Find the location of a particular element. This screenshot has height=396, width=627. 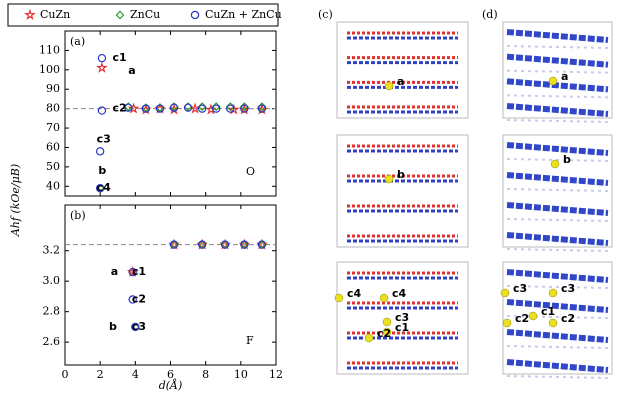

structure-annotation: c4 is located at coordinates (354, 293).